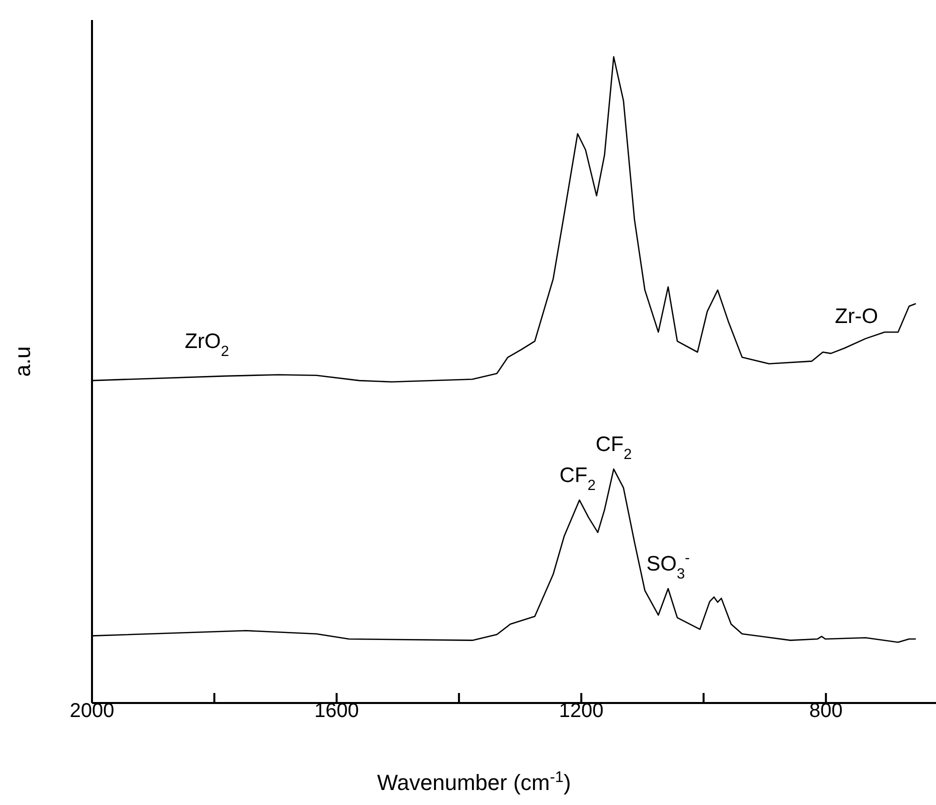  Describe the element at coordinates (474, 781) in the screenshot. I see `x-axis-title: Wavenumber (cm$^{-1}$)` at that location.